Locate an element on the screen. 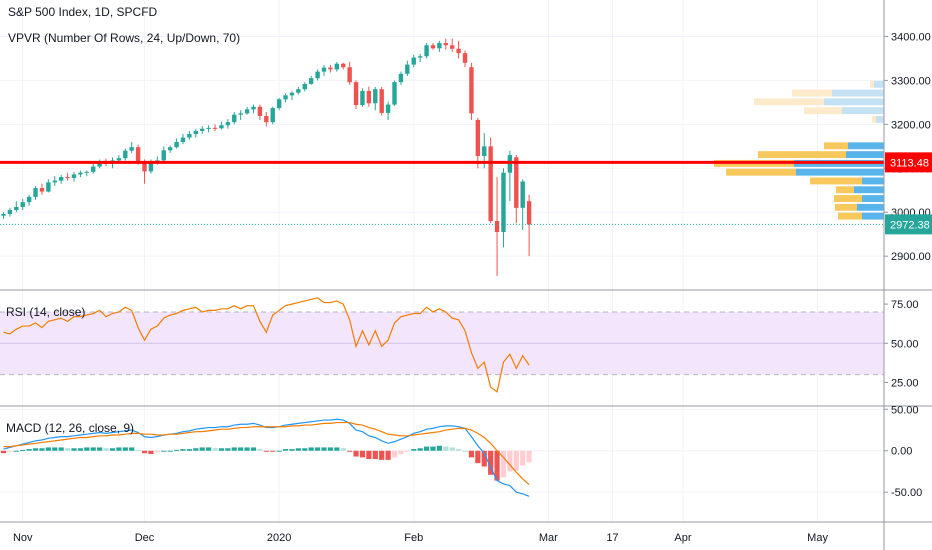 The width and height of the screenshot is (932, 550). macd-tick-label: 50.00 is located at coordinates (905, 410).